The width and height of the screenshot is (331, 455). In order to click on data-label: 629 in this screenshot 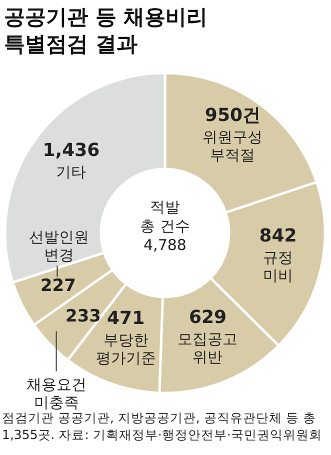, I will do `click(207, 317)`.